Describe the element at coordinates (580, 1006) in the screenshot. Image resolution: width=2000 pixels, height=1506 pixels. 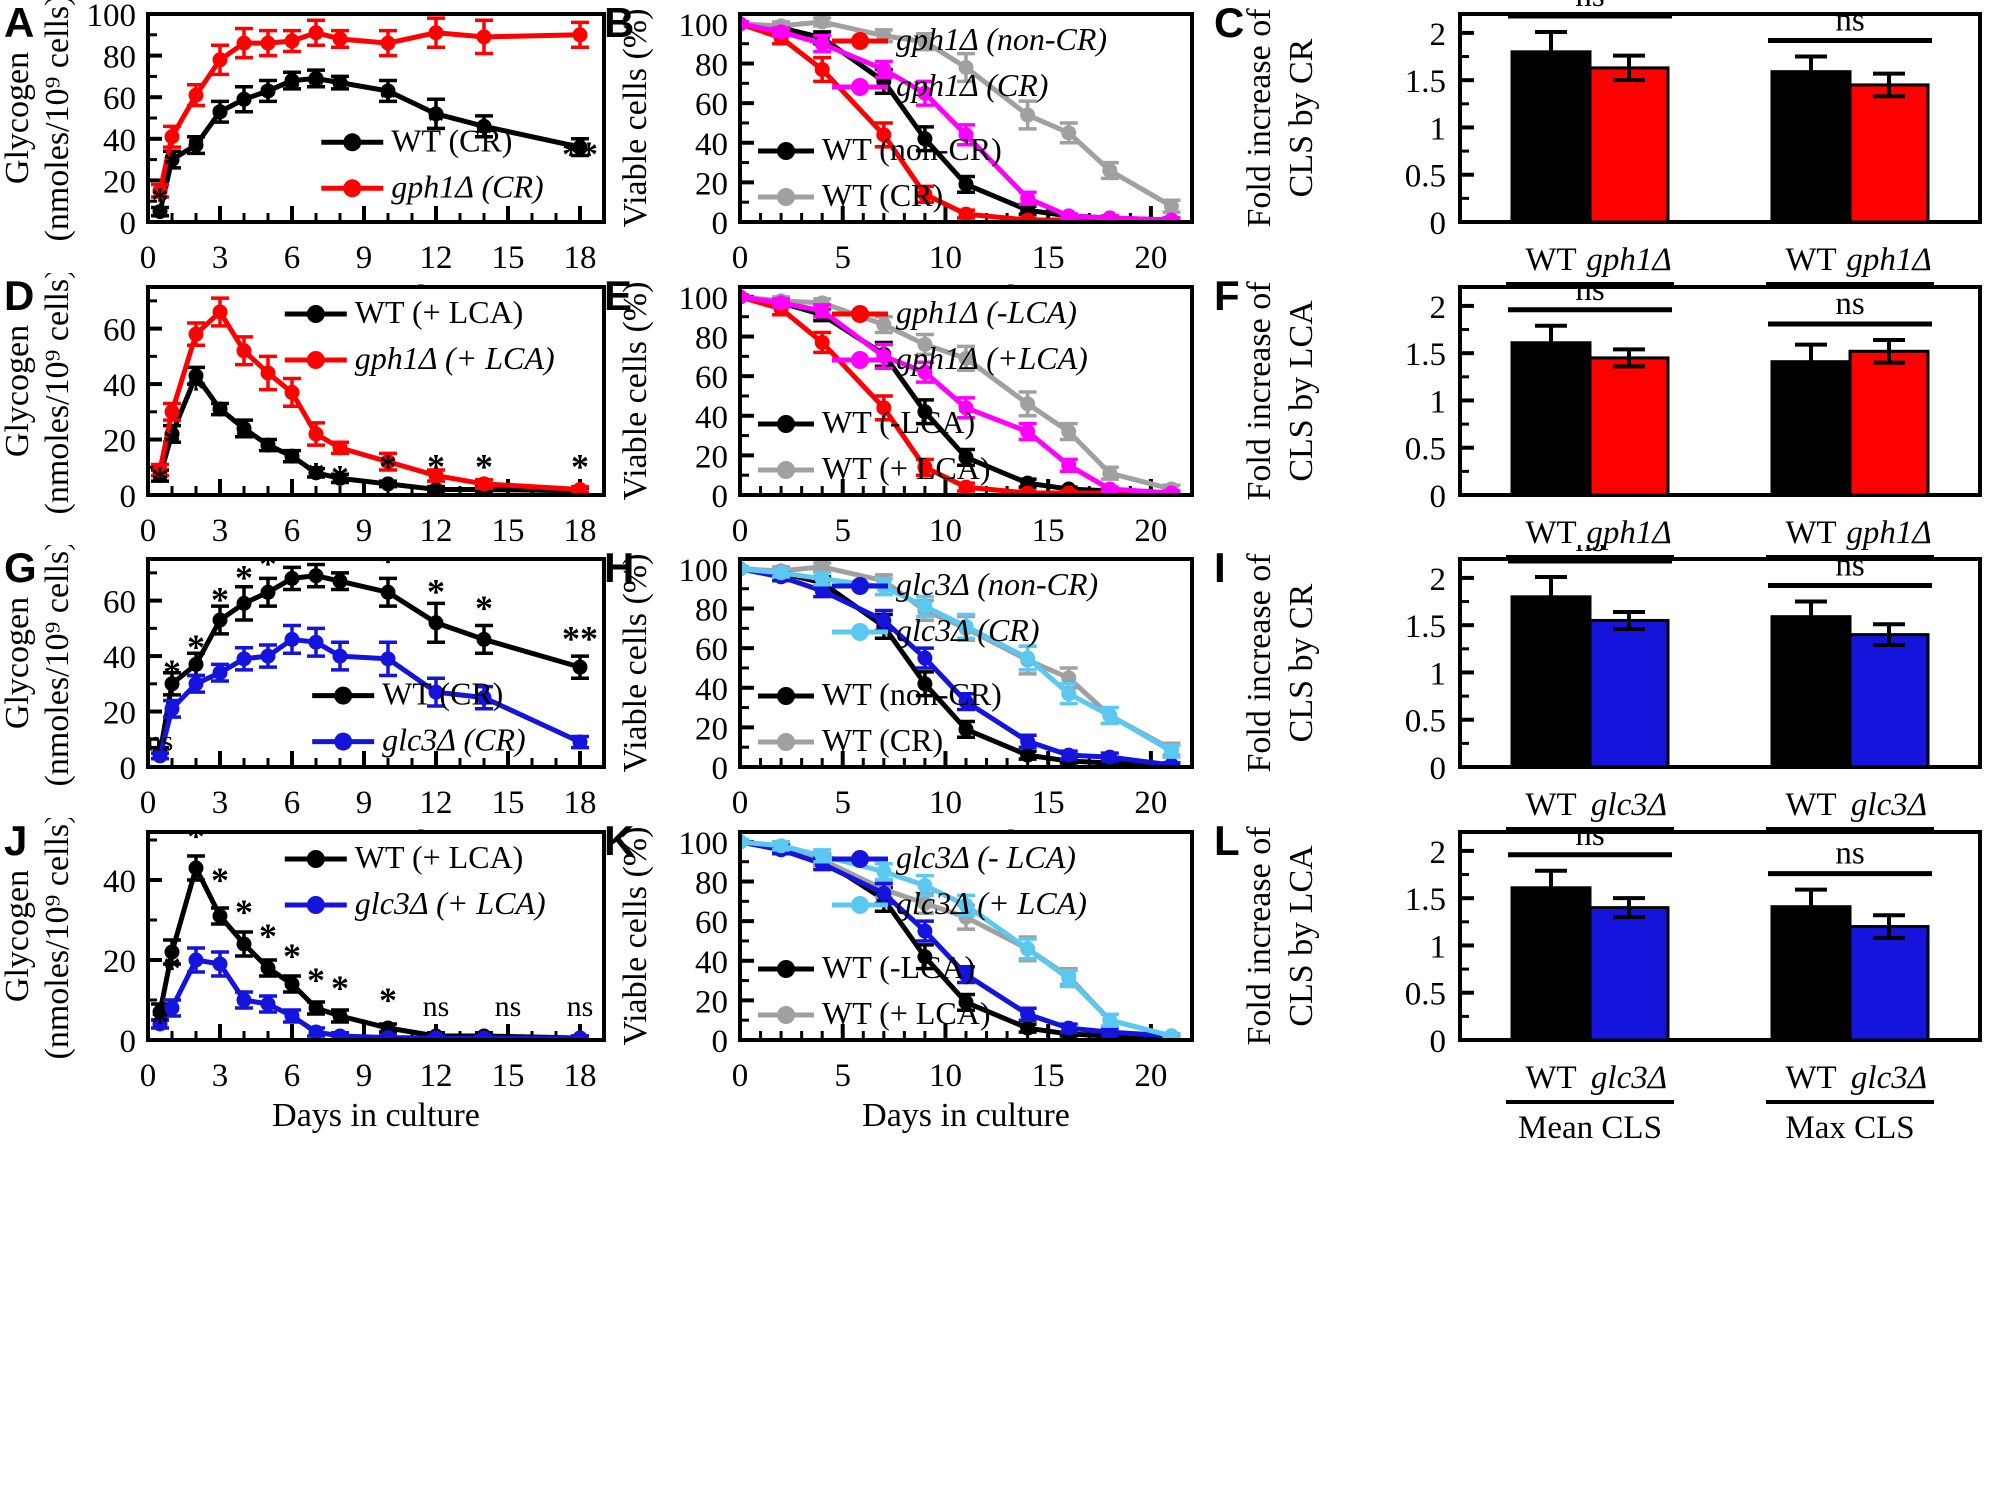
I see `ns-marker: ns` at that location.